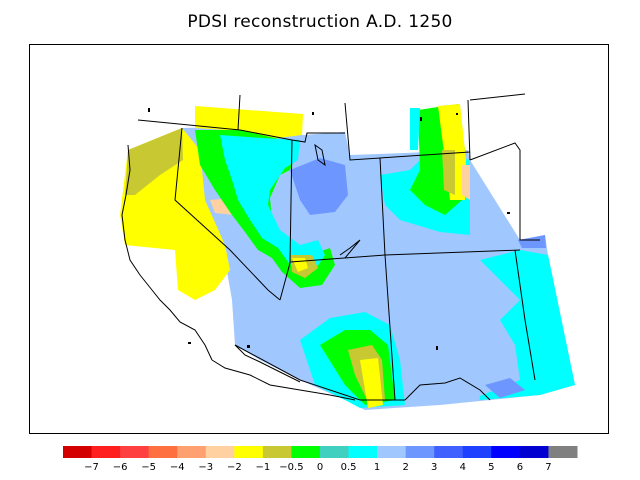 The image size is (640, 480). I want to click on field-cyan-wy, so click(415, 129).